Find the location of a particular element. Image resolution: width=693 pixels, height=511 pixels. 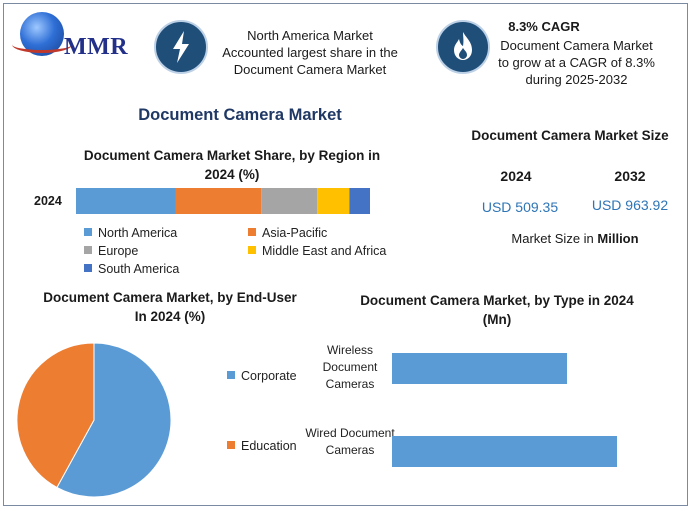

unit-bold: Million is located at coordinates (618, 238).